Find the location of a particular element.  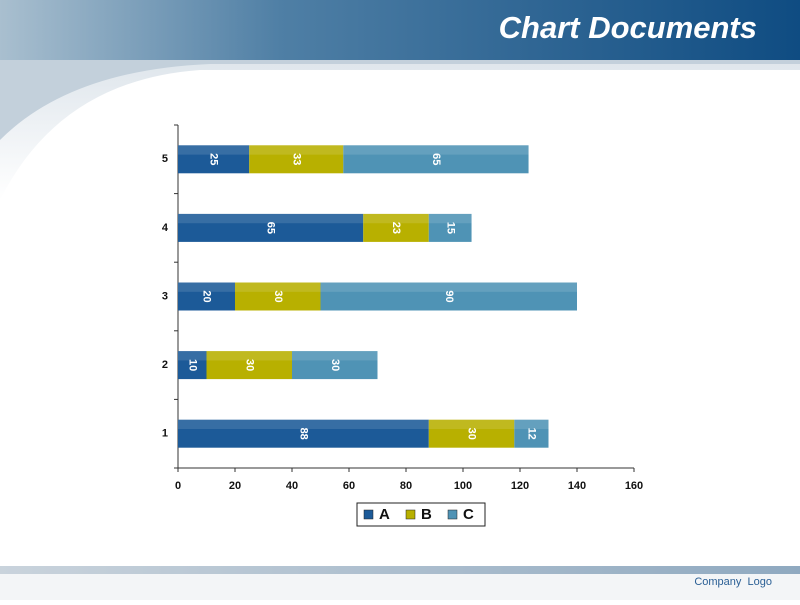

data-label: 20 is located at coordinates (207, 296).